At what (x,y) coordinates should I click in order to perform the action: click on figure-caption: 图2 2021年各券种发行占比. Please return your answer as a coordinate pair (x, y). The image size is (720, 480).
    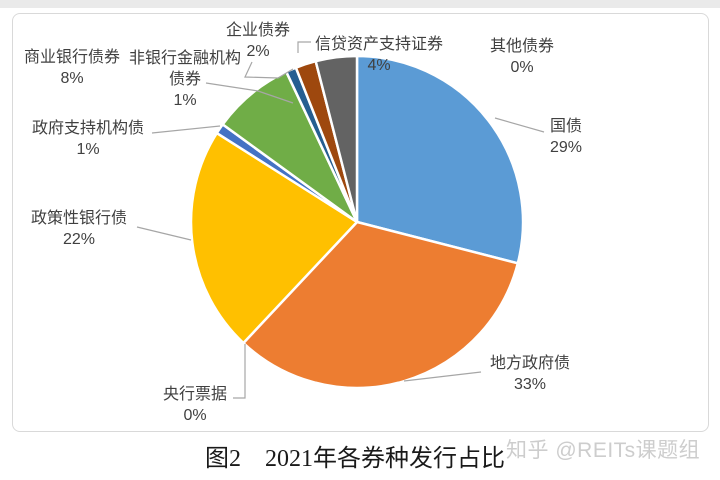
    Looking at the image, I should click on (355, 459).